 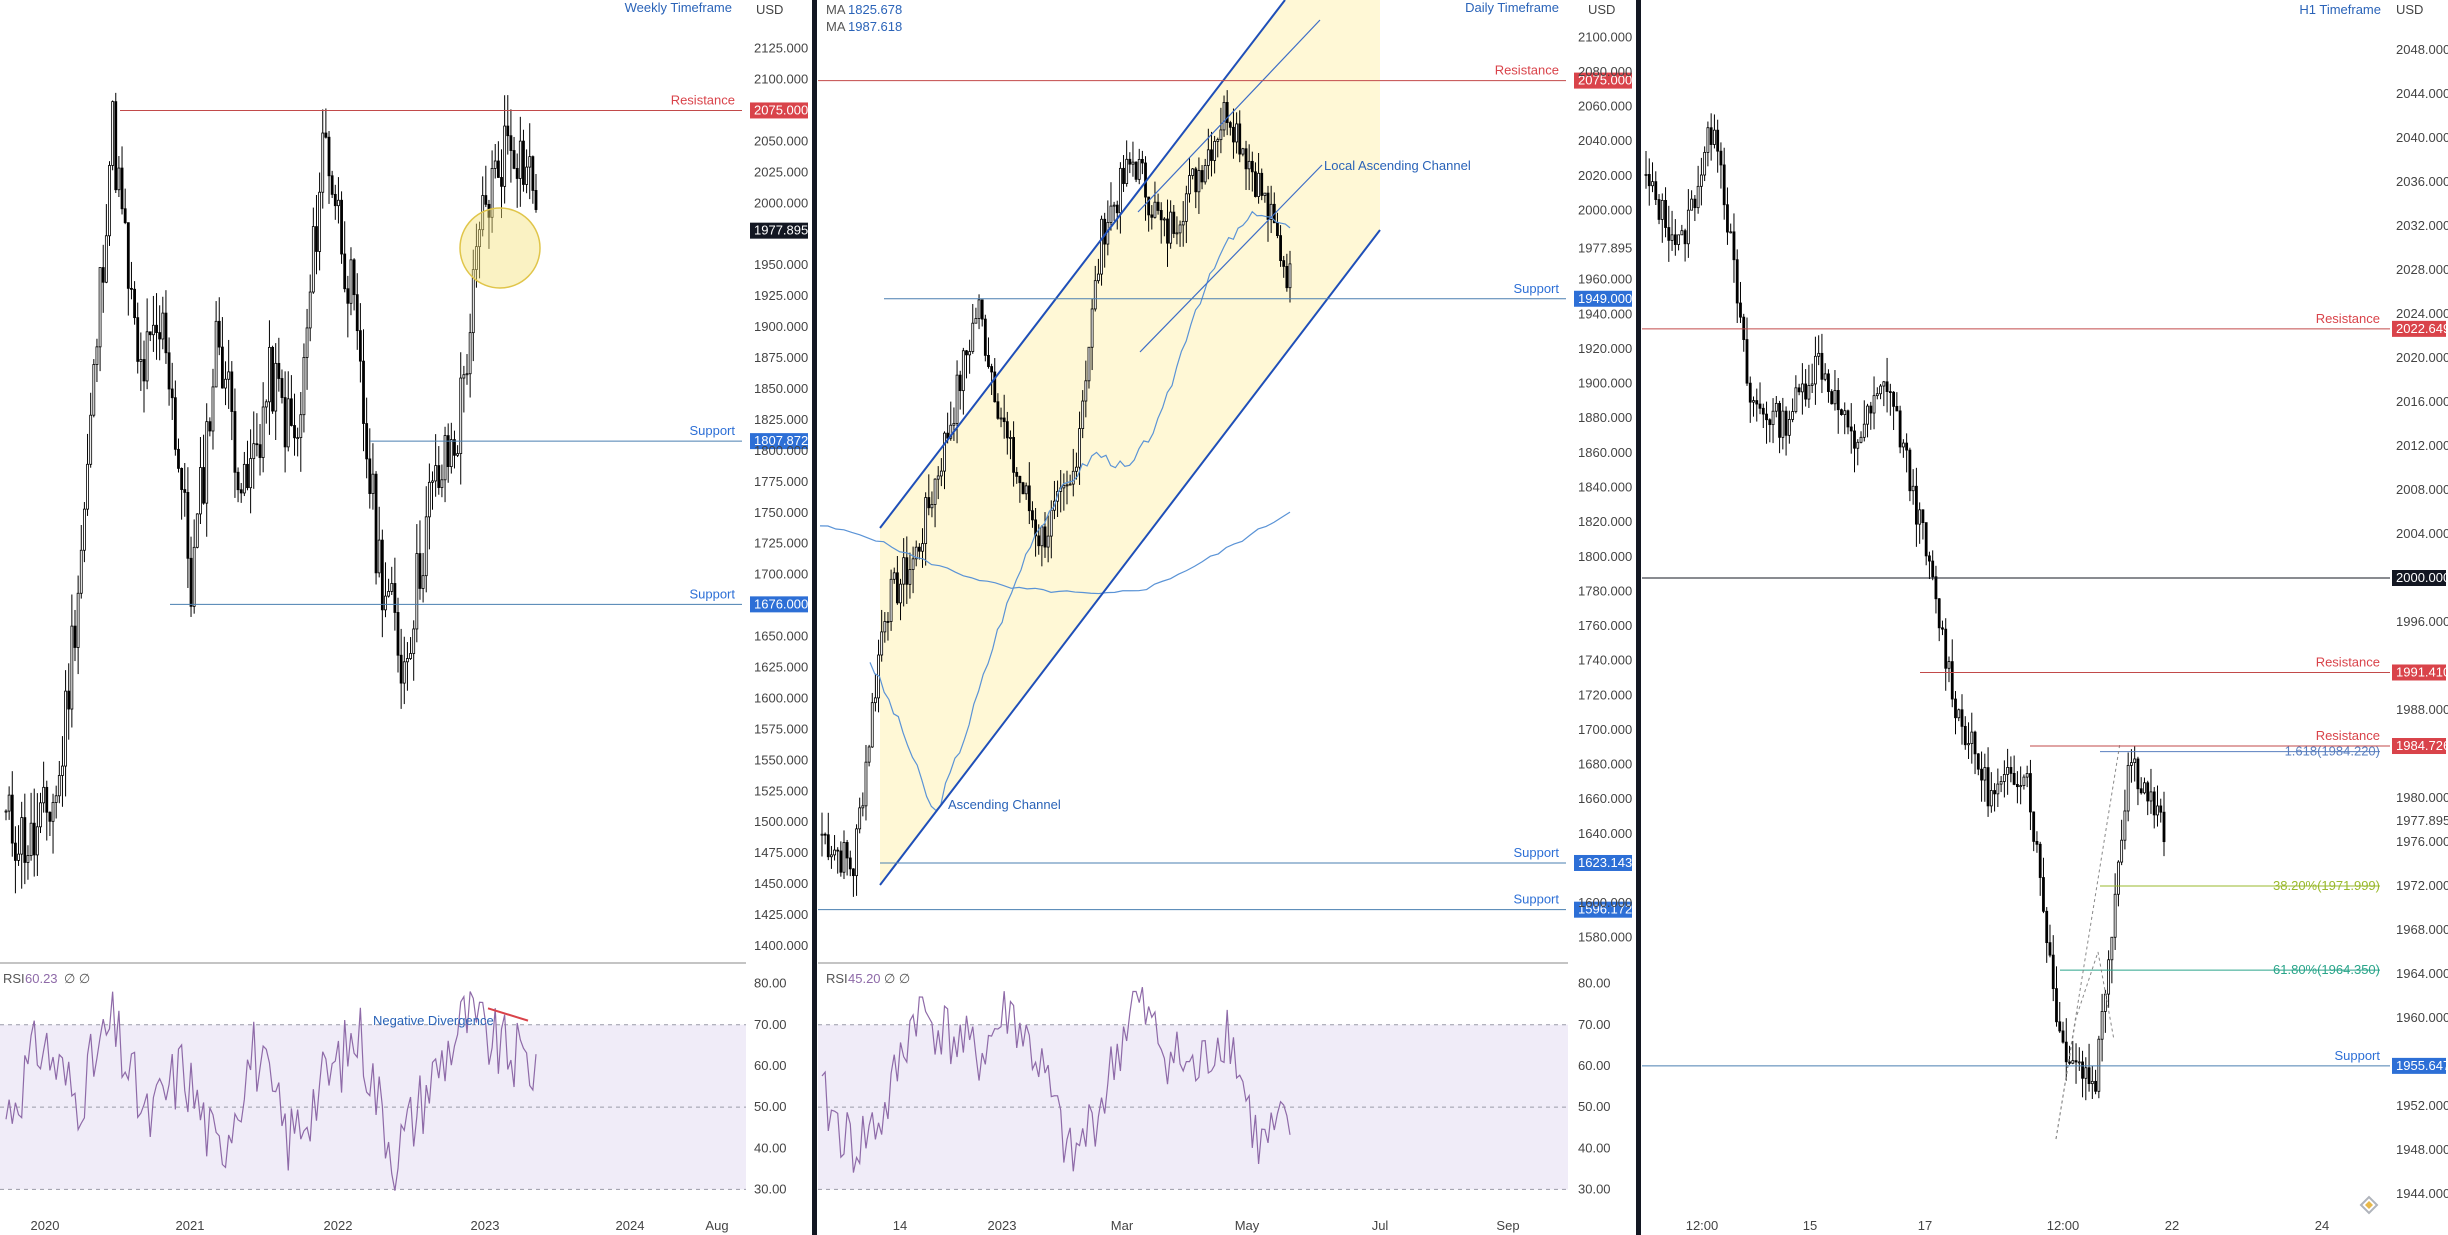 I want to click on h1-tick-label: 1968.000, so click(x=2422, y=929).